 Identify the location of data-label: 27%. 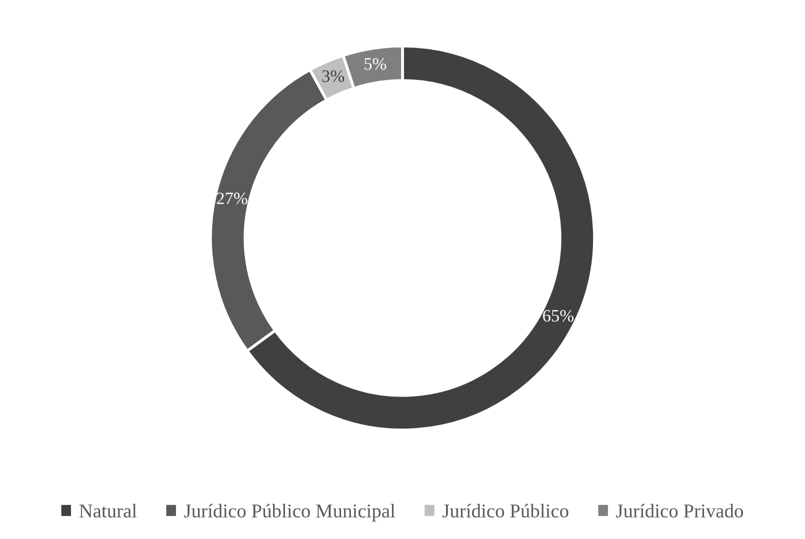
(232, 198).